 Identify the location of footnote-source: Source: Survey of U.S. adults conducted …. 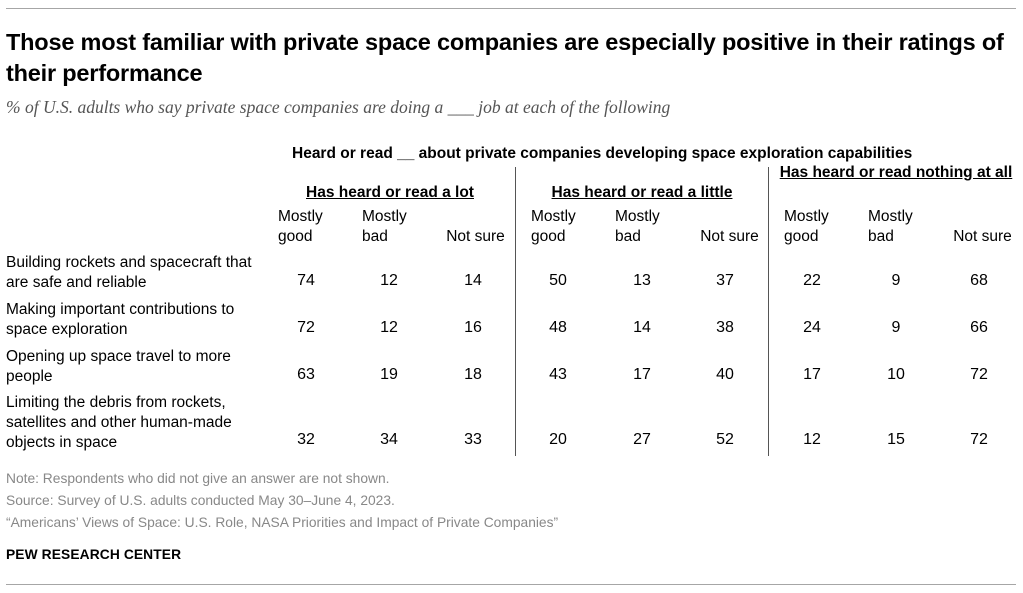
(200, 500).